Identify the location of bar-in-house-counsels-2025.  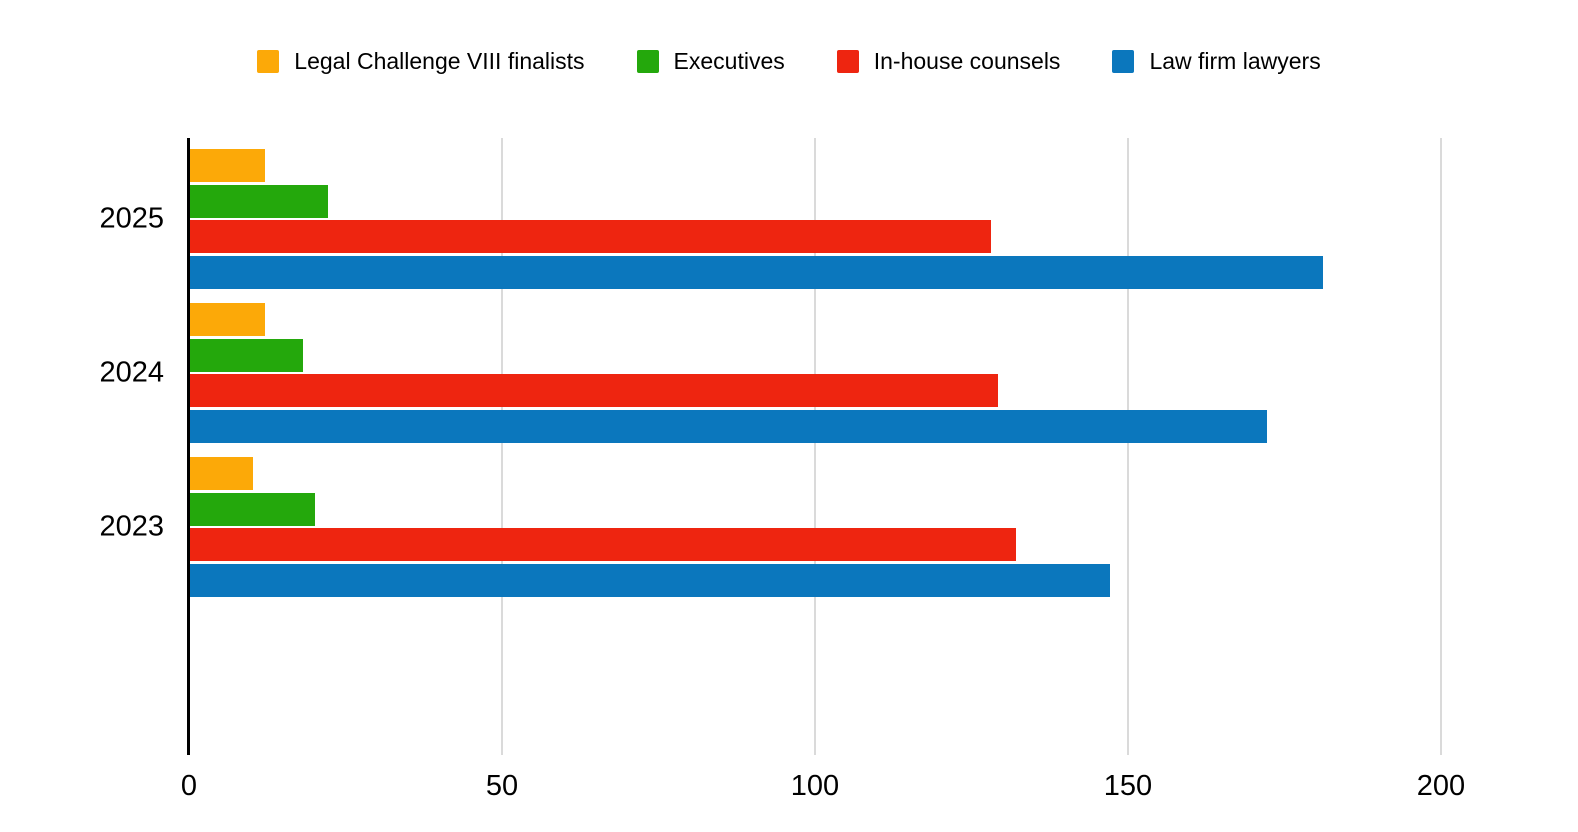
(591, 237).